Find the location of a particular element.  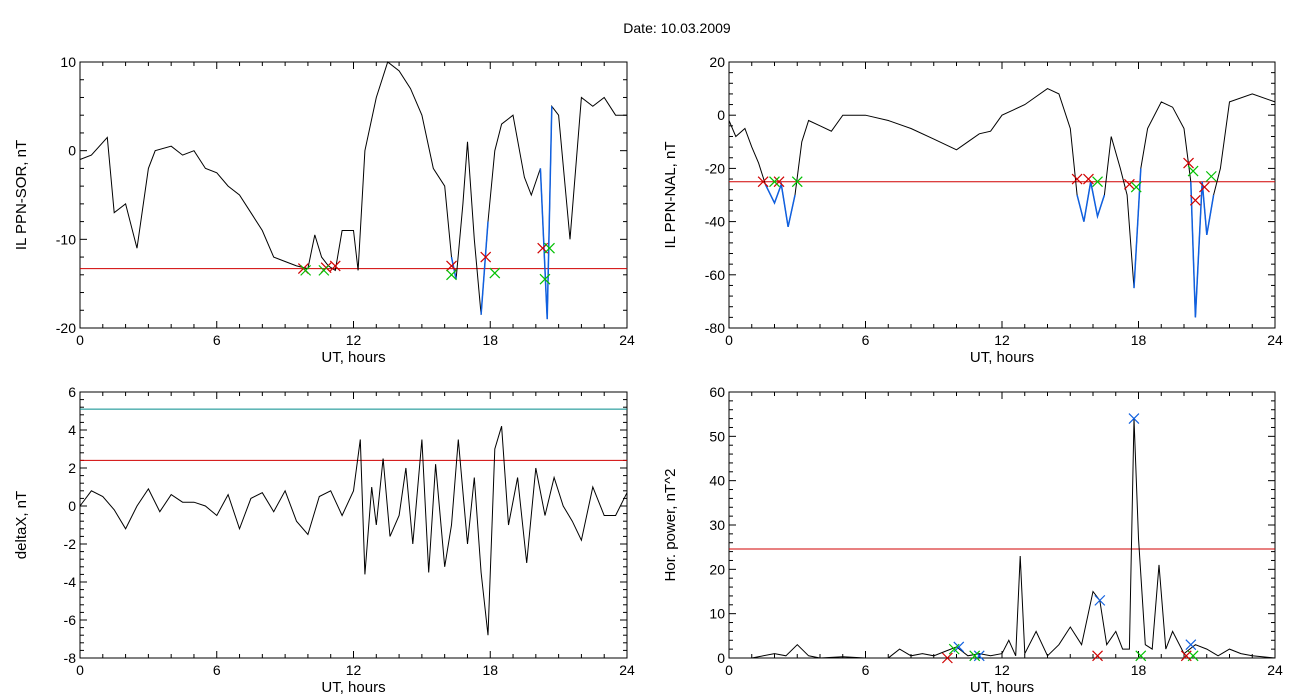

y-tick-label: 10 is located at coordinates (717, 614).